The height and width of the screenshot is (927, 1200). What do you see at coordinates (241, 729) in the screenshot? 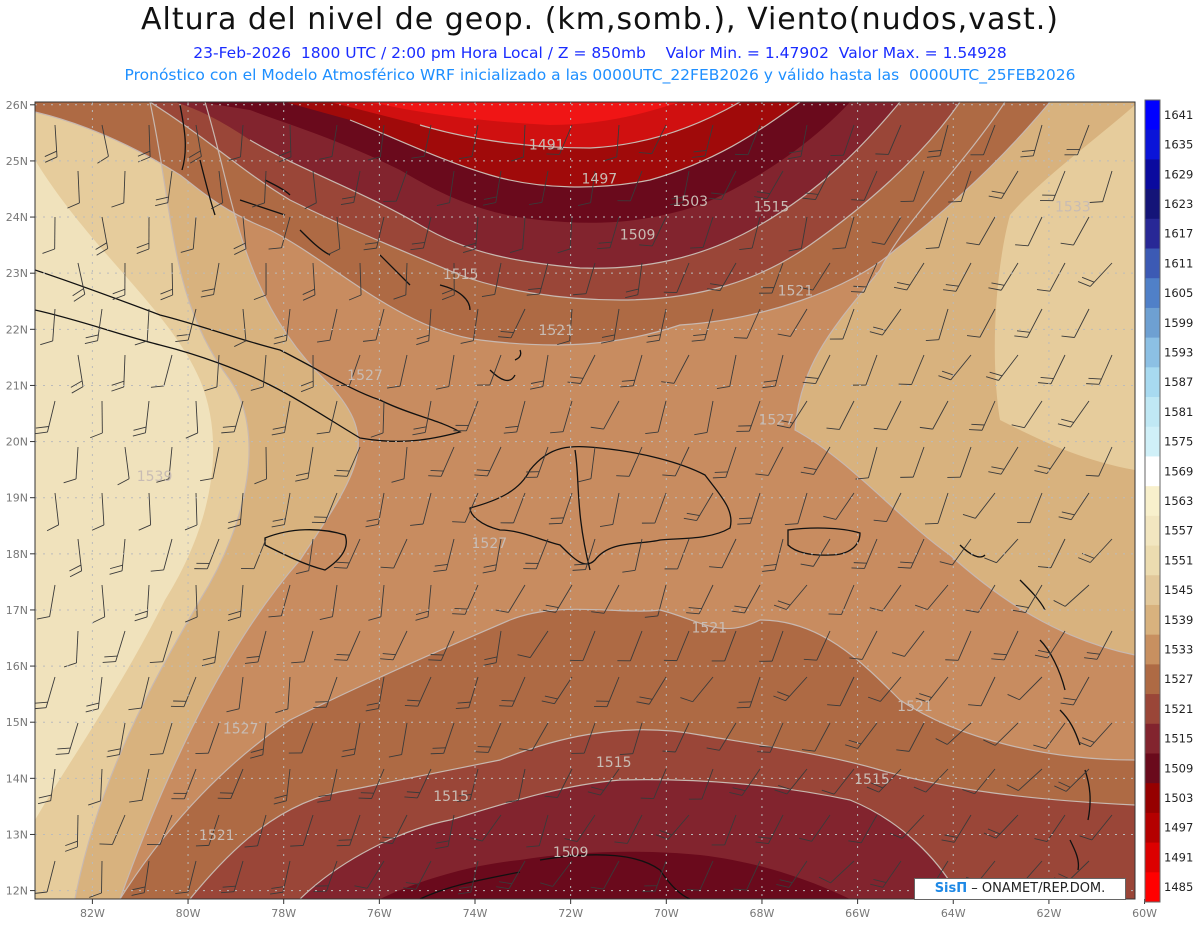
I see `contour-label: 1527` at bounding box center [241, 729].